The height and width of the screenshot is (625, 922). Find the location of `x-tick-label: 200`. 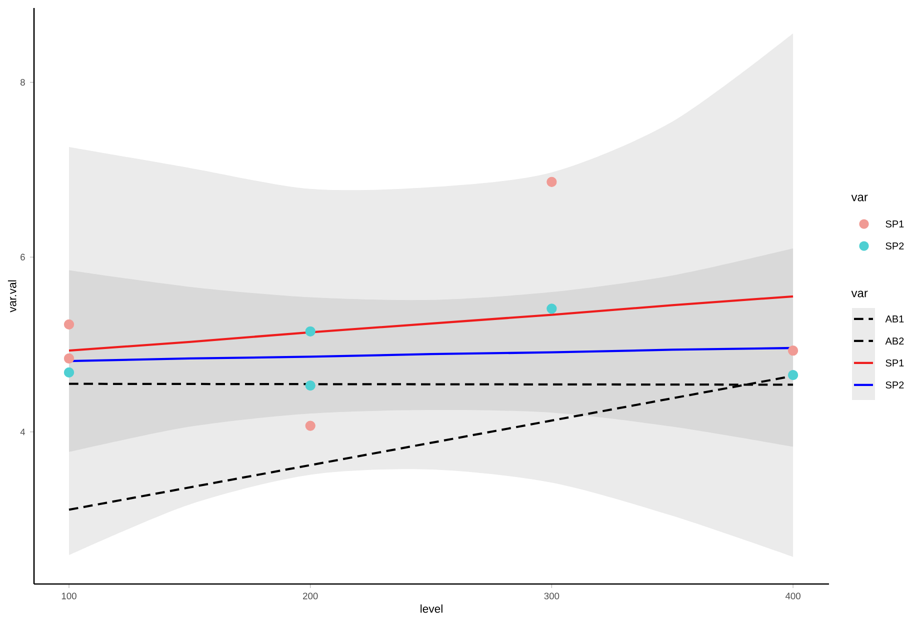

x-tick-label: 200 is located at coordinates (310, 596).